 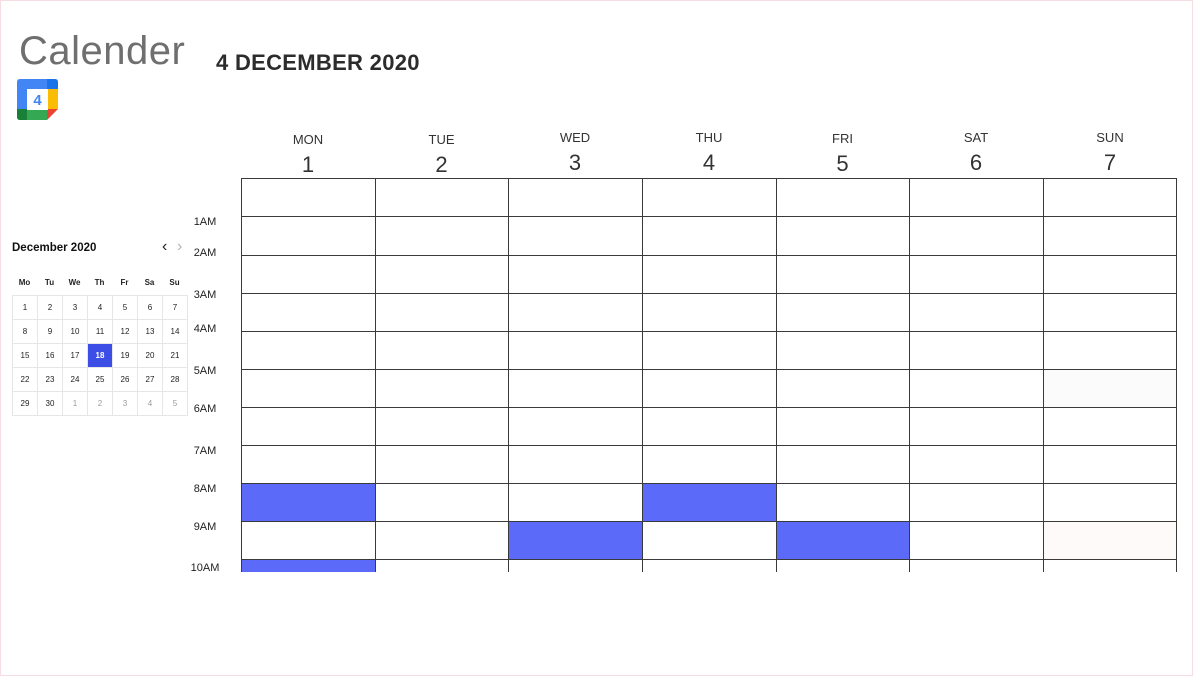 I want to click on mini-calendar-day: 20, so click(x=150, y=356).